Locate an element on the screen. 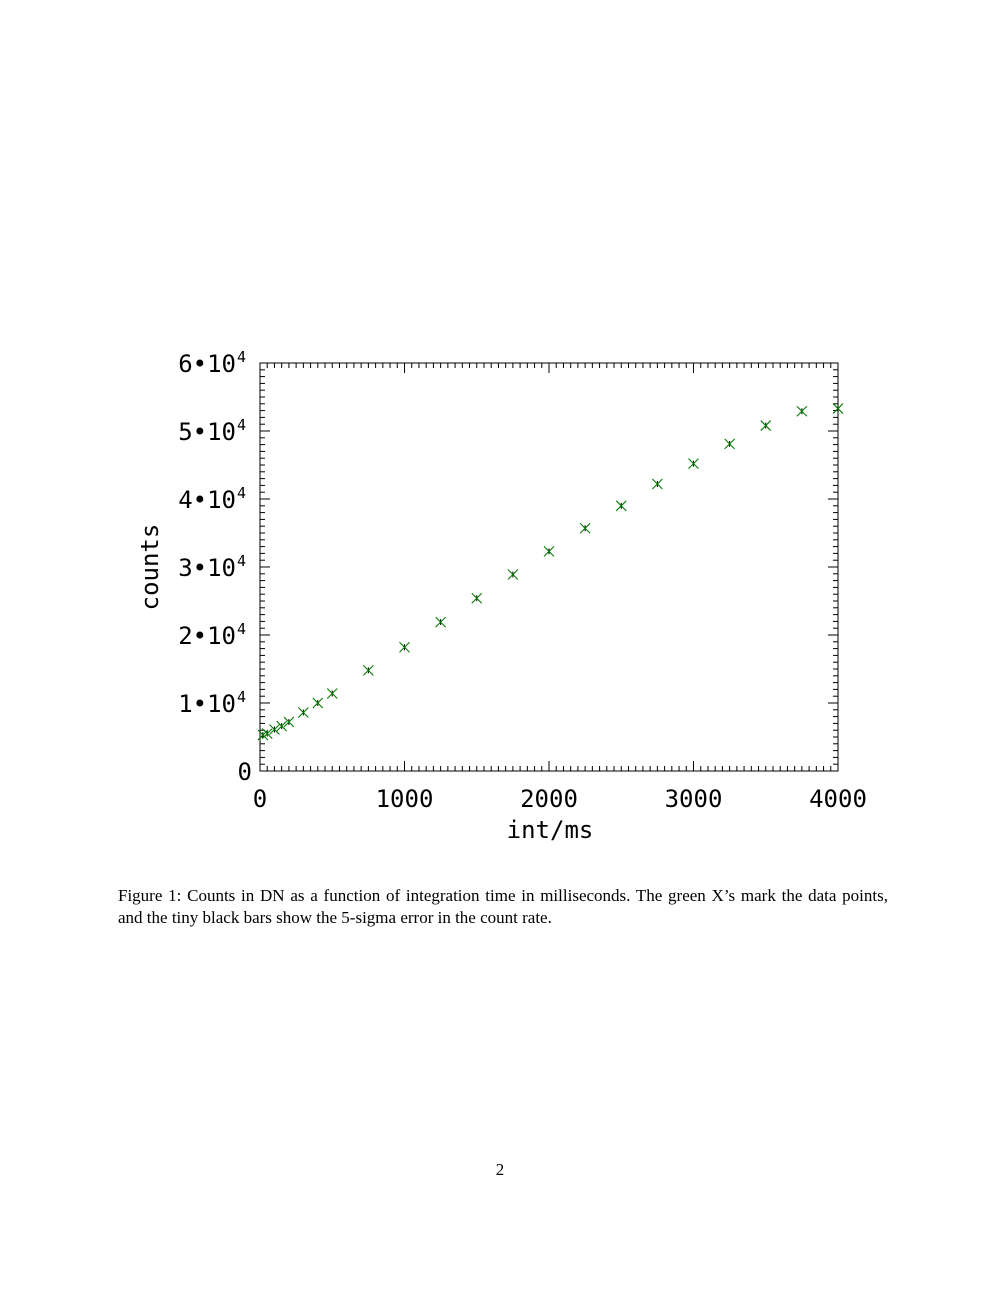  y-tick-label: 0 is located at coordinates (245, 772).